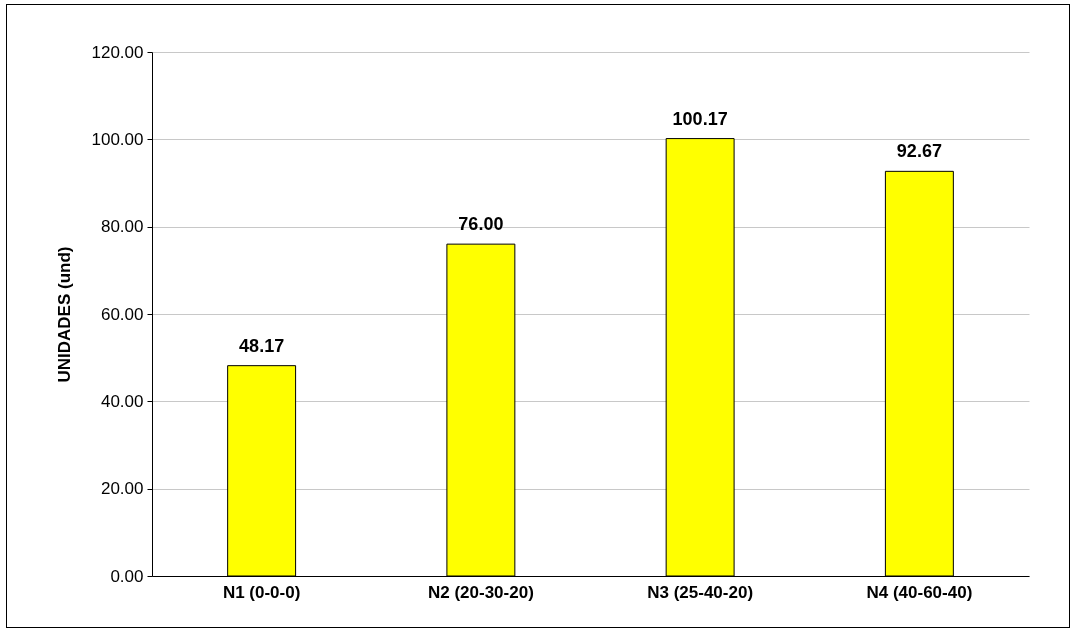  What do you see at coordinates (117, 139) in the screenshot?
I see `y-tick-label: 100.00` at bounding box center [117, 139].